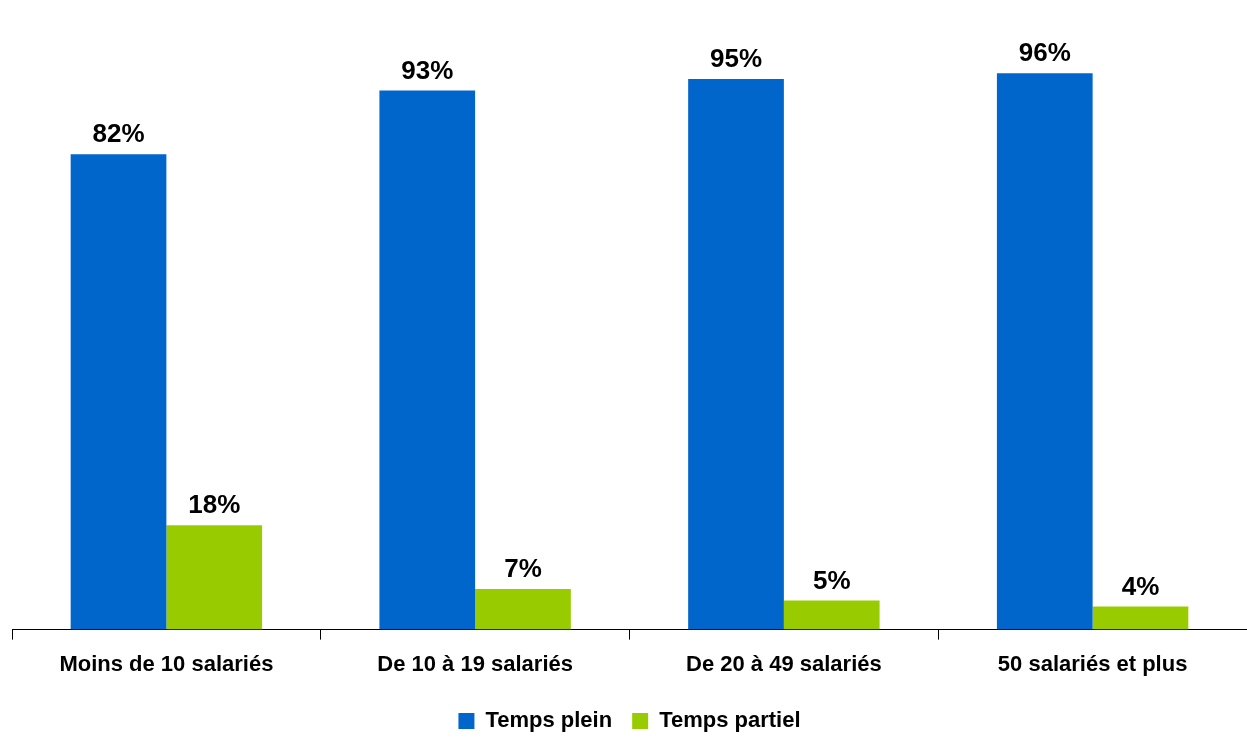  Describe the element at coordinates (1140, 585) in the screenshot. I see `data-label: 4%` at that location.